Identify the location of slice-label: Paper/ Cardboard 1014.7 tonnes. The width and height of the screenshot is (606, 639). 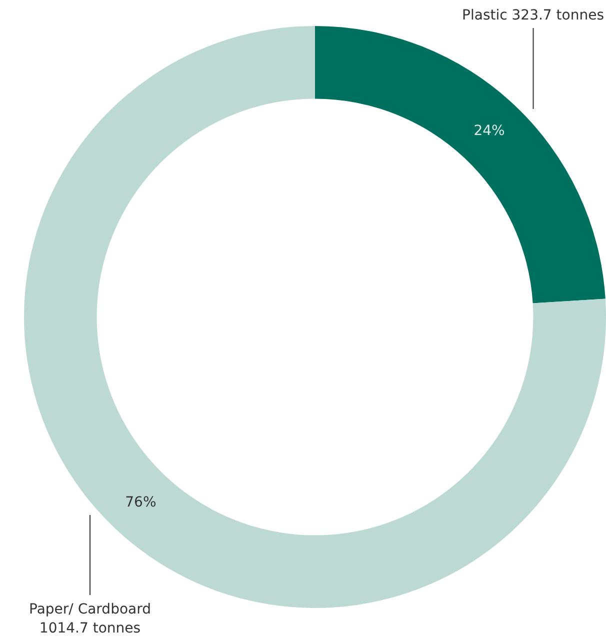
(90, 619).